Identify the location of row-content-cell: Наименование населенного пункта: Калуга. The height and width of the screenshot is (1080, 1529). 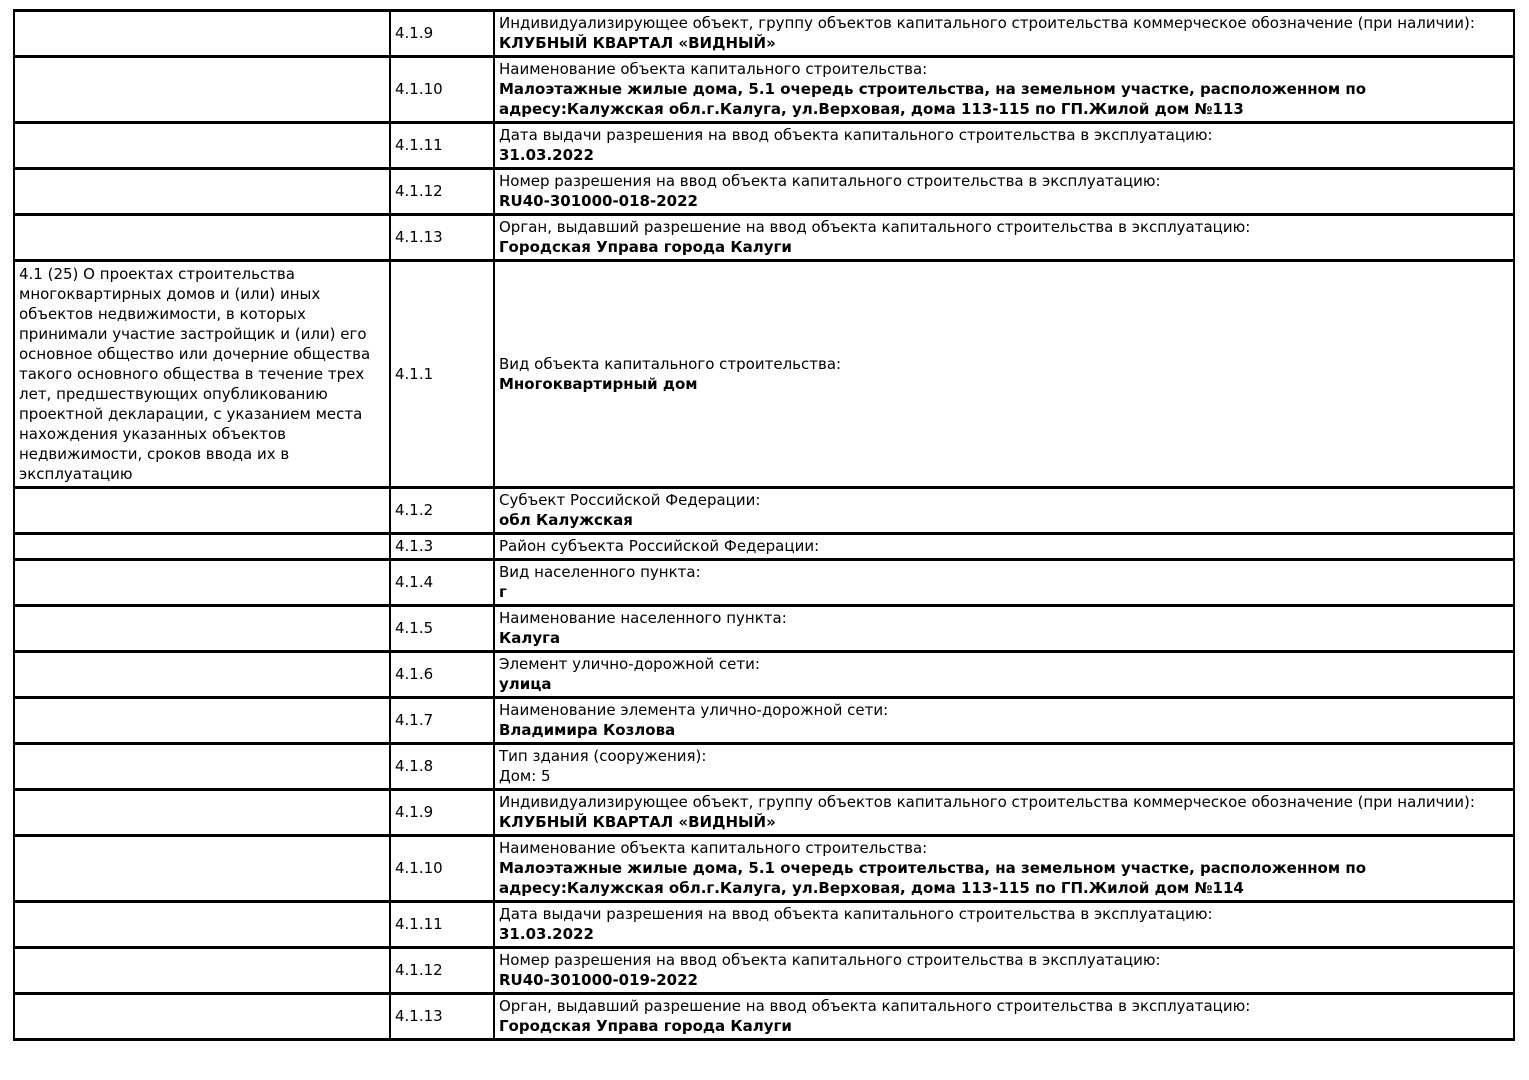
(1004, 628).